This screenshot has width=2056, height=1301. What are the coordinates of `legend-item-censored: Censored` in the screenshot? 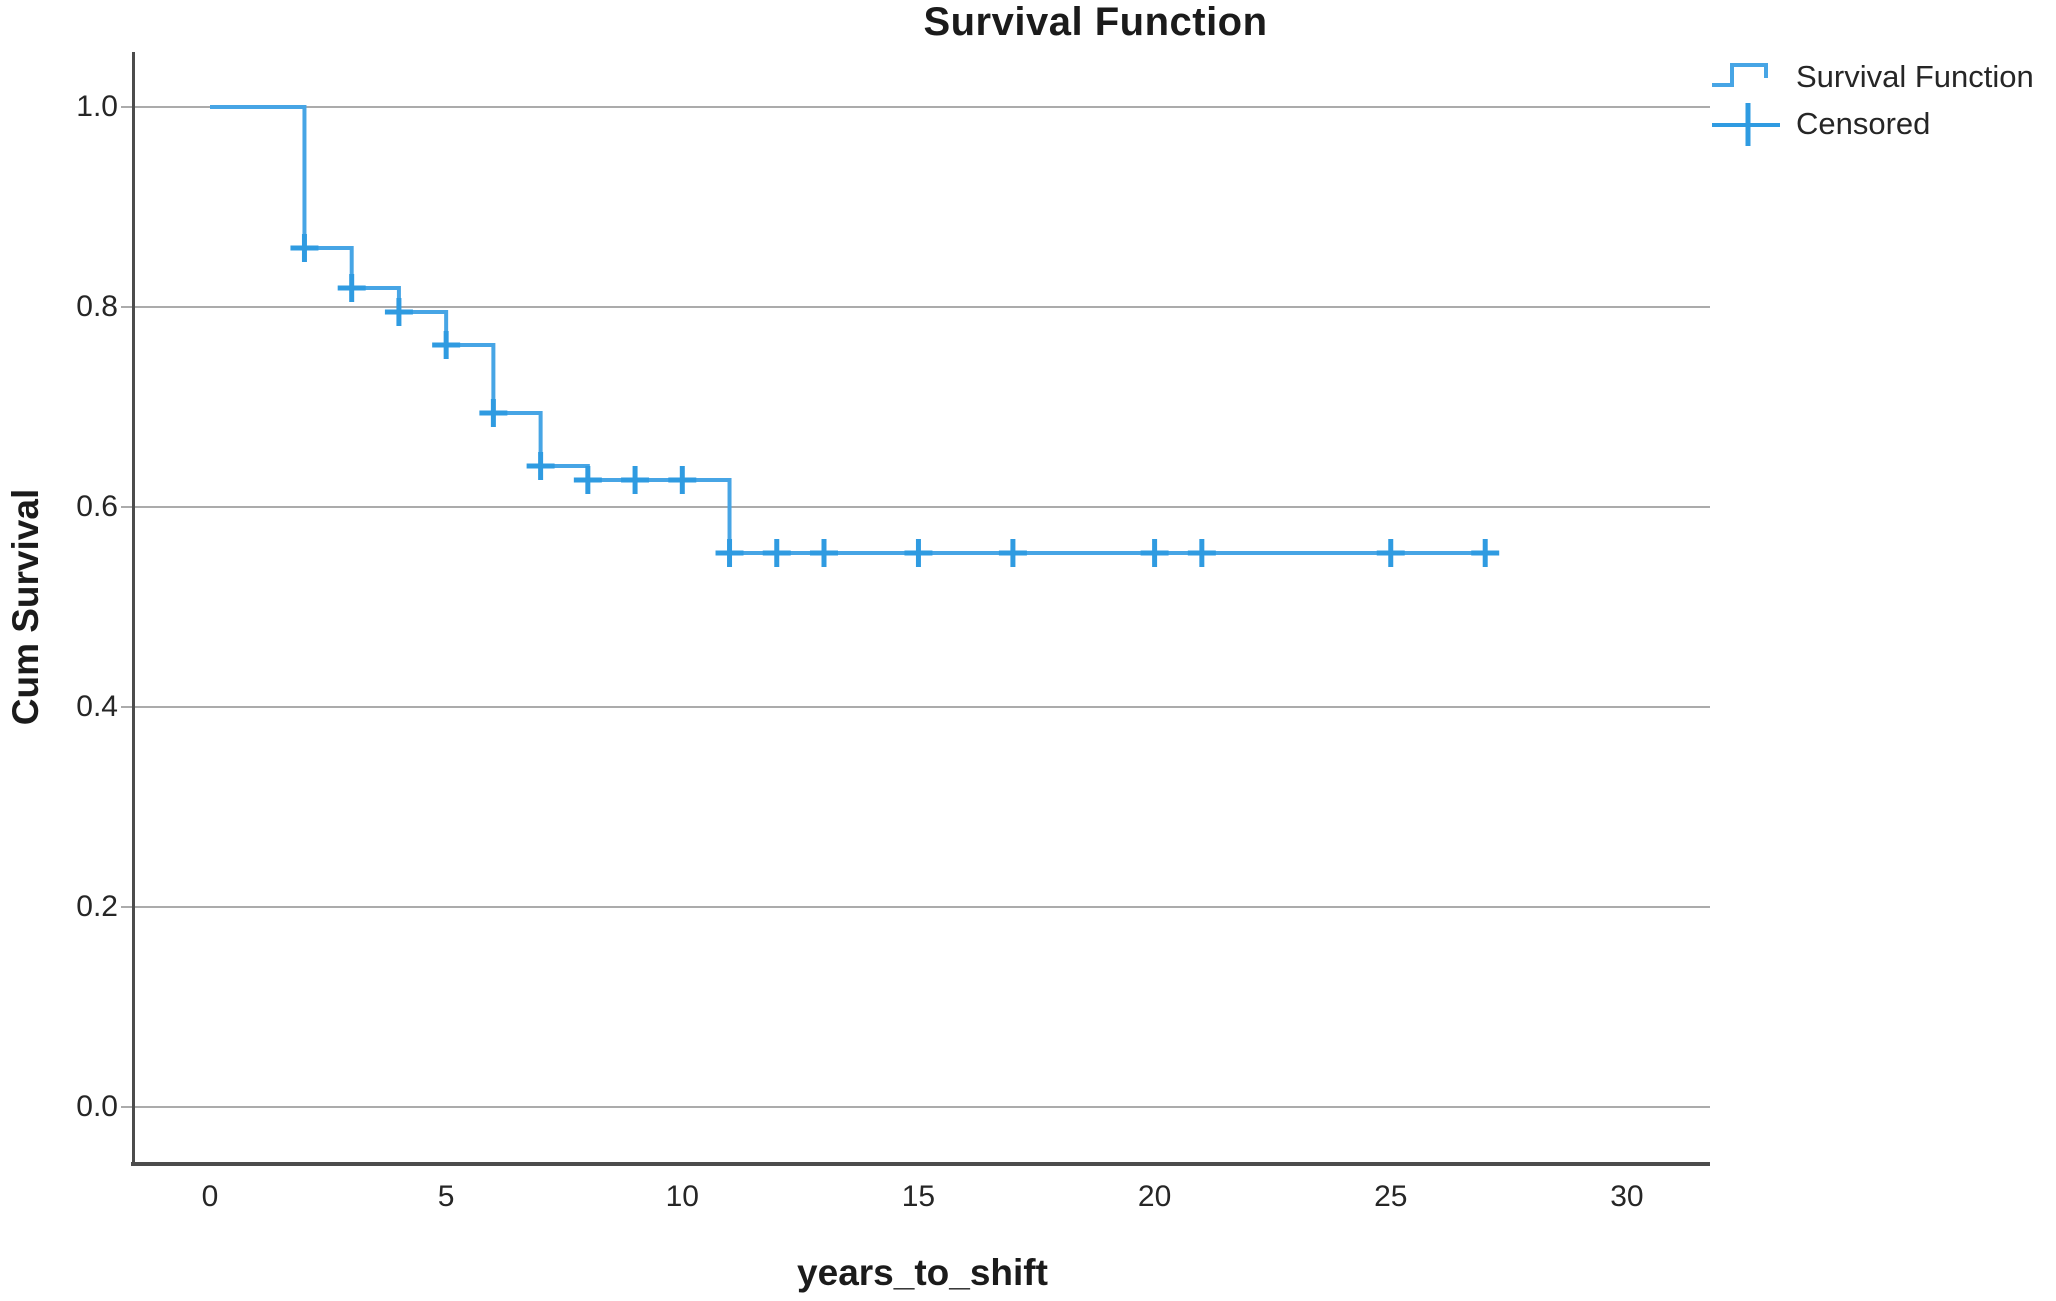 It's located at (1871, 123).